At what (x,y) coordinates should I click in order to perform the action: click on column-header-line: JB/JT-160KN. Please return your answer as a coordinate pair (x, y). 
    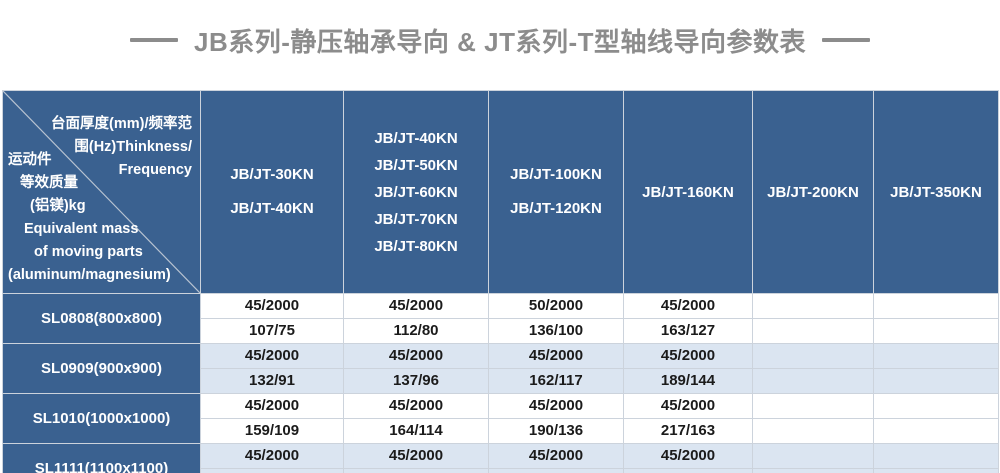
    Looking at the image, I should click on (688, 192).